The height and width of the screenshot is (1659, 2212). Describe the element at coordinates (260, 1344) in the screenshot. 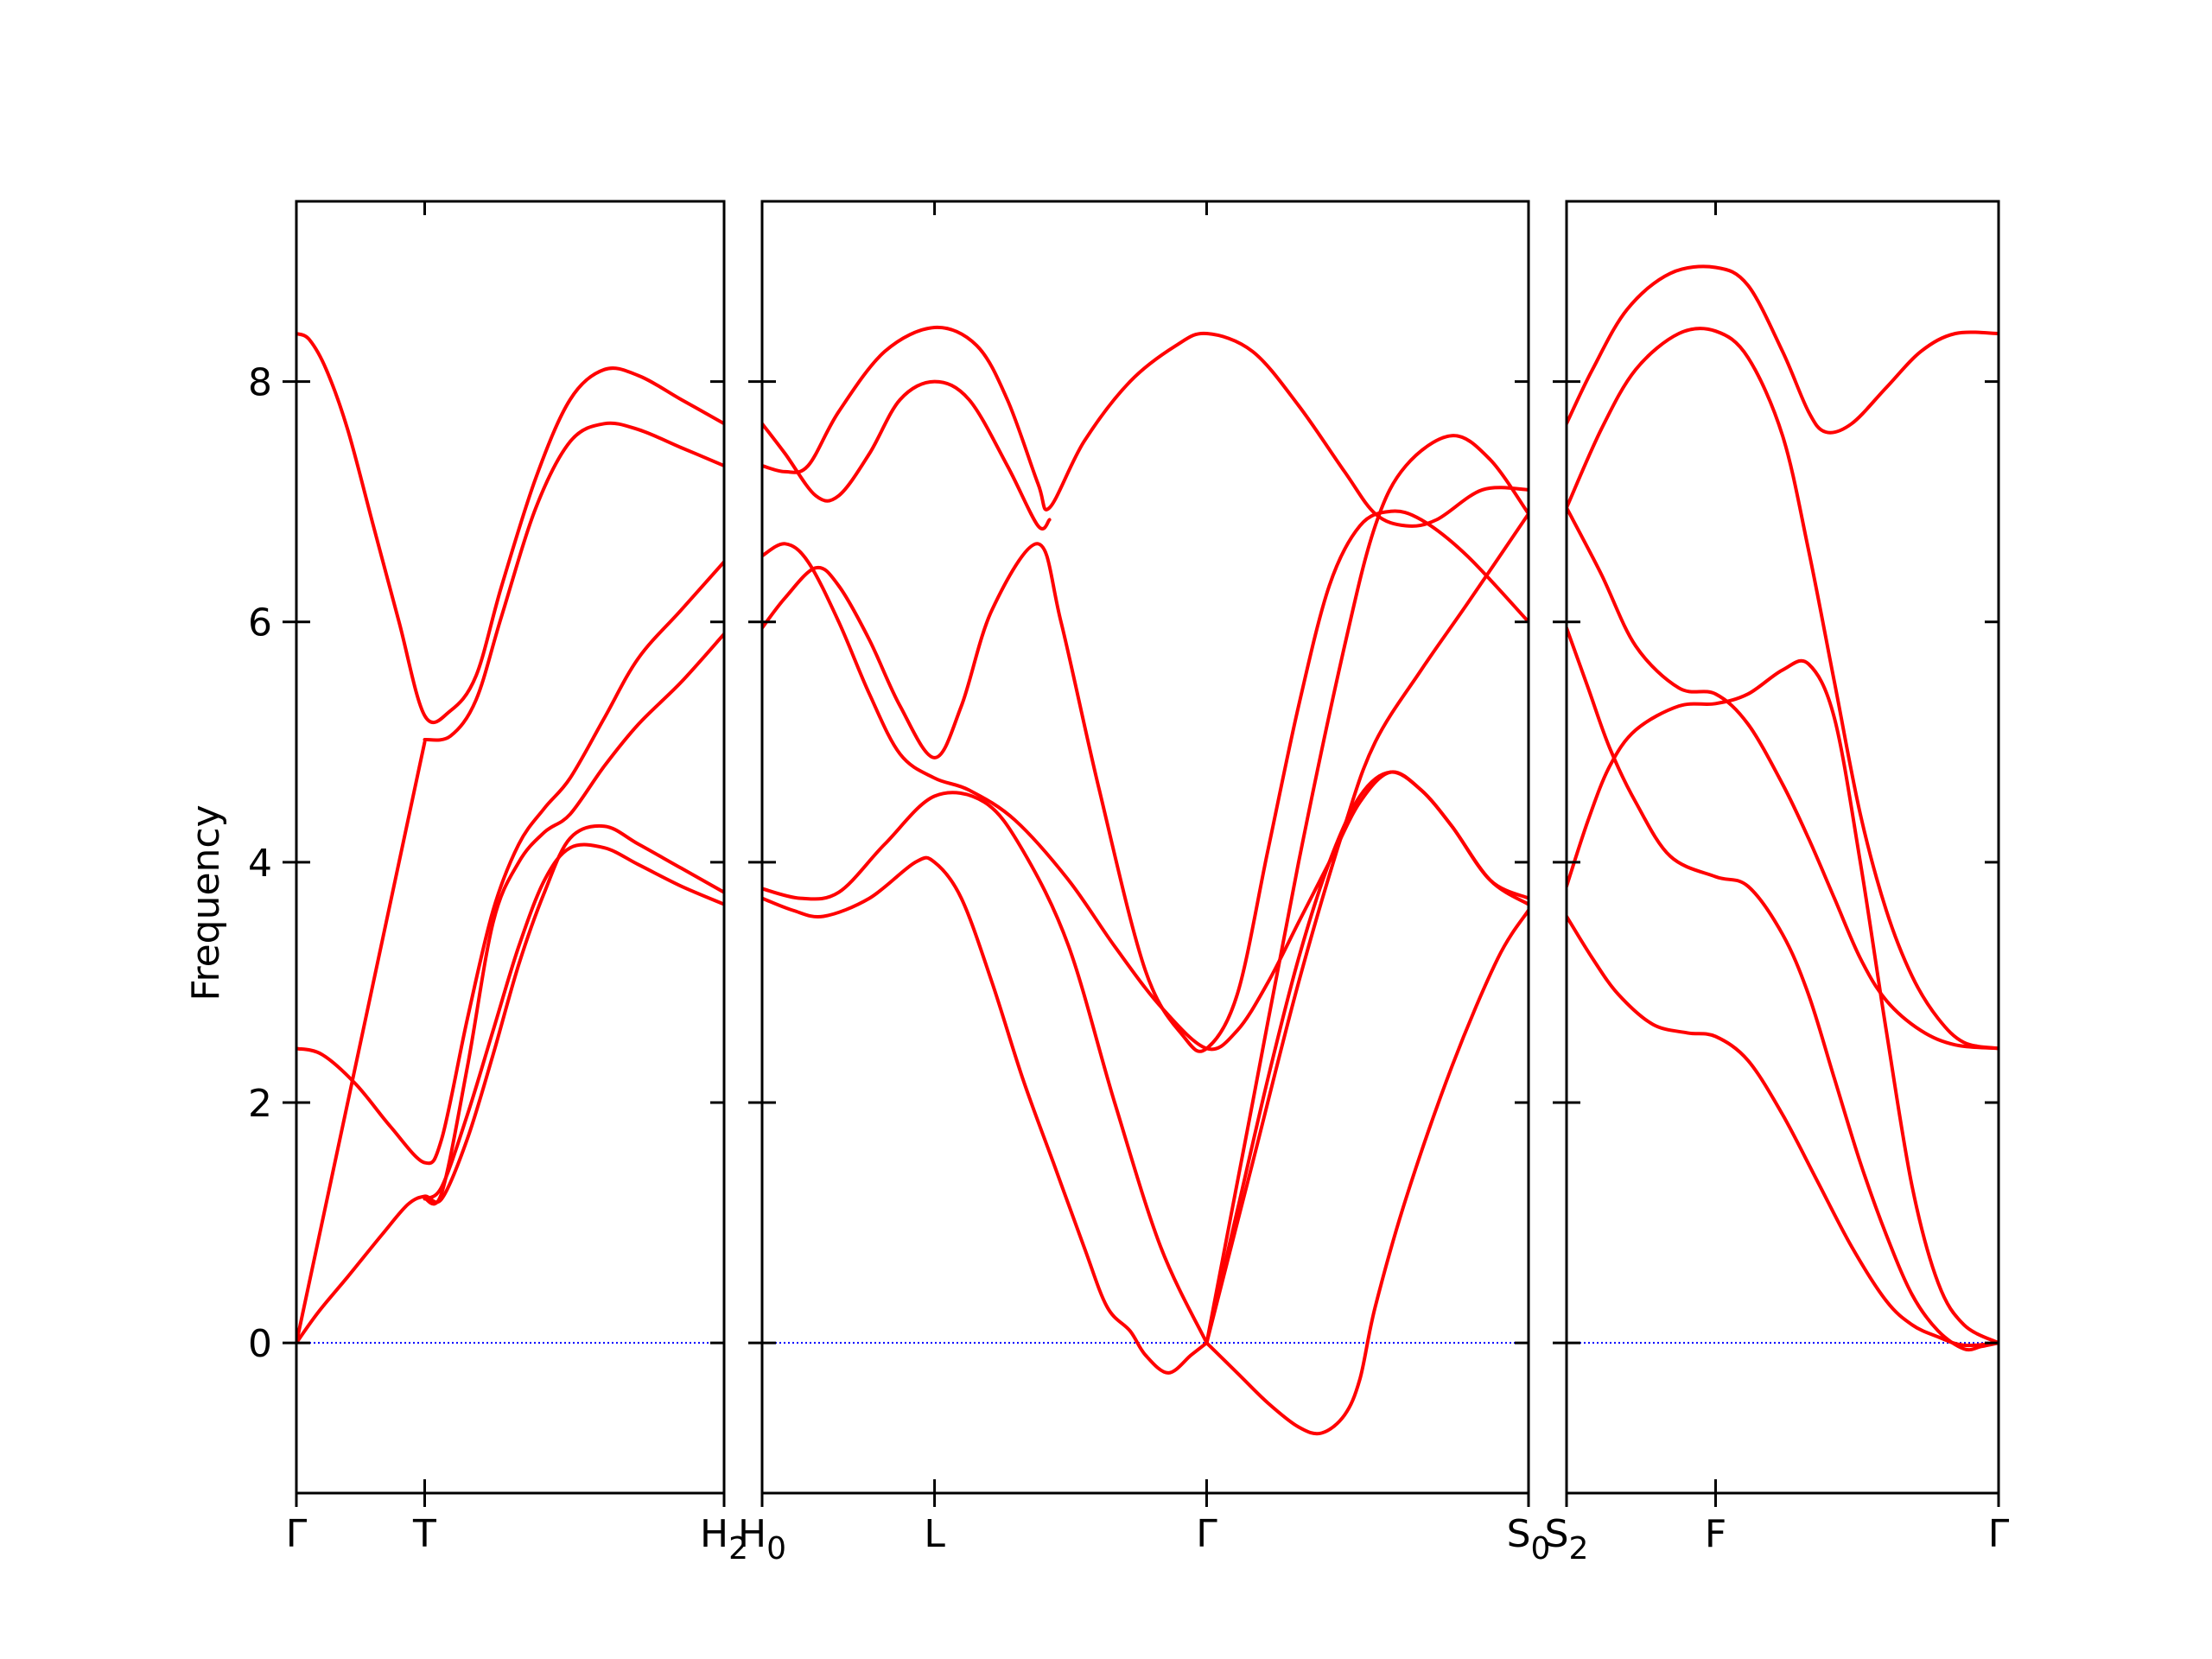

I see `y-tick-label: 0` at that location.